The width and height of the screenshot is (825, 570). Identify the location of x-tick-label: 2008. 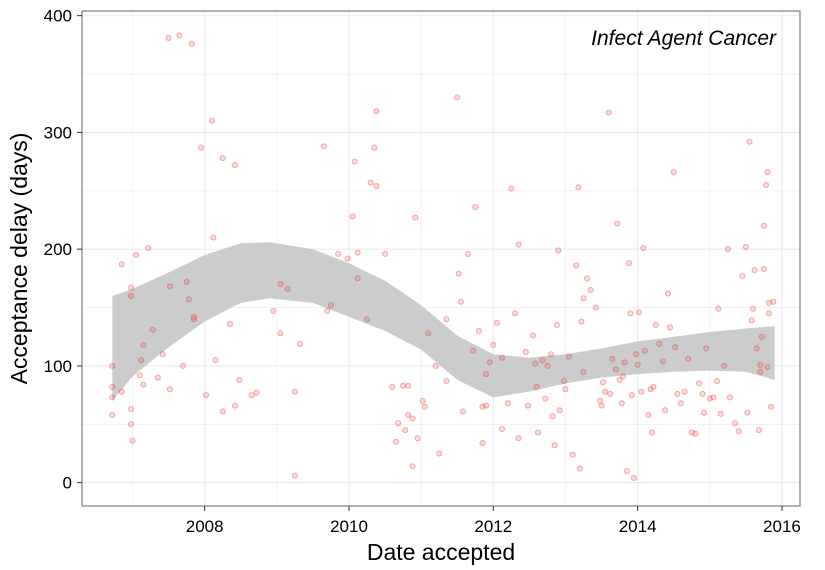
(205, 526).